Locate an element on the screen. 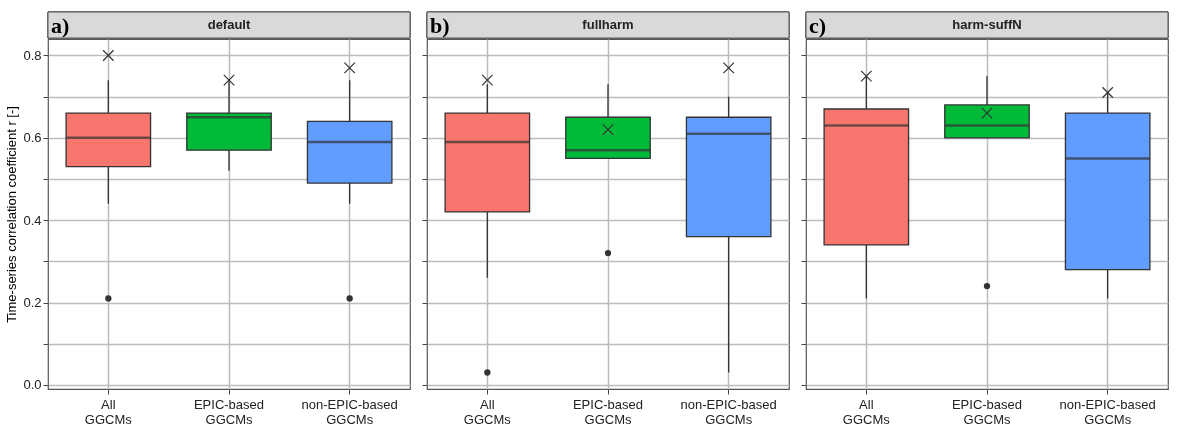 The height and width of the screenshot is (428, 1201). y-tick-label: 0.0 is located at coordinates (32, 385).